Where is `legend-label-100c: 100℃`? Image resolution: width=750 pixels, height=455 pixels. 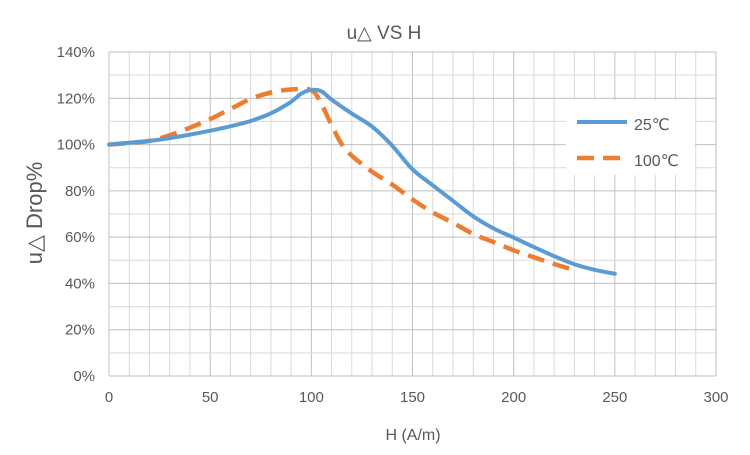 legend-label-100c: 100℃ is located at coordinates (656, 161).